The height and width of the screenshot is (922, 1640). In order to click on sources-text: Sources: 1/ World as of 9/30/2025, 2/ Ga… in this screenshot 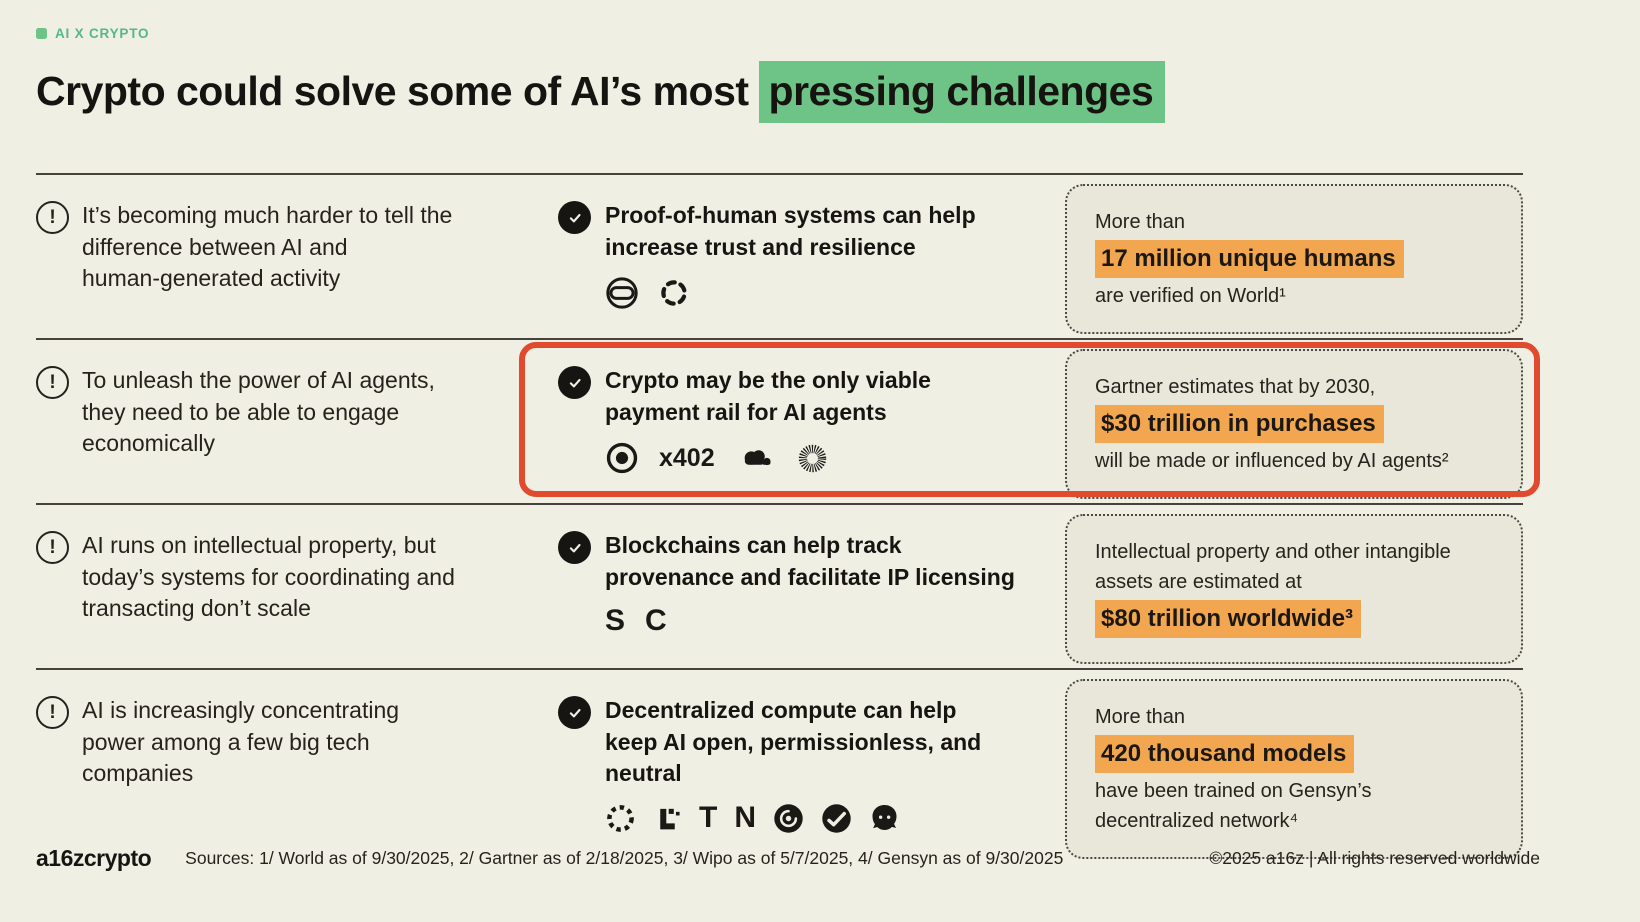, I will do `click(624, 858)`.